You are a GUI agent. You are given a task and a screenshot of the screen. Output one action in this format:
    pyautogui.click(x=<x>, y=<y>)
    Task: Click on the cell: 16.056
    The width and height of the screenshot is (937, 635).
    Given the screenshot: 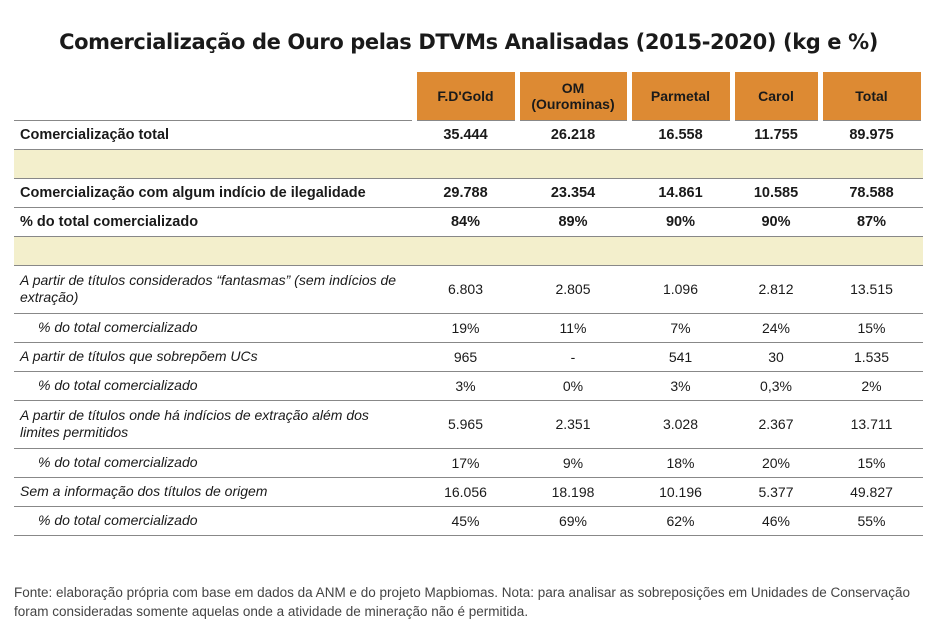 What is the action you would take?
    pyautogui.click(x=465, y=492)
    